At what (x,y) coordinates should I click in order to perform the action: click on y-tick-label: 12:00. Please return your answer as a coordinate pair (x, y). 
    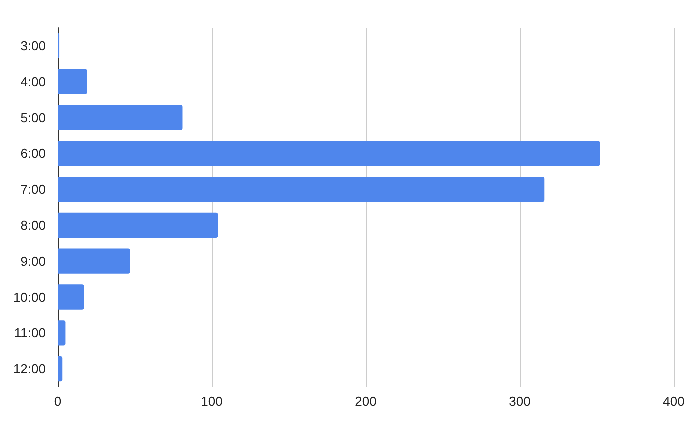
    Looking at the image, I should click on (29, 369).